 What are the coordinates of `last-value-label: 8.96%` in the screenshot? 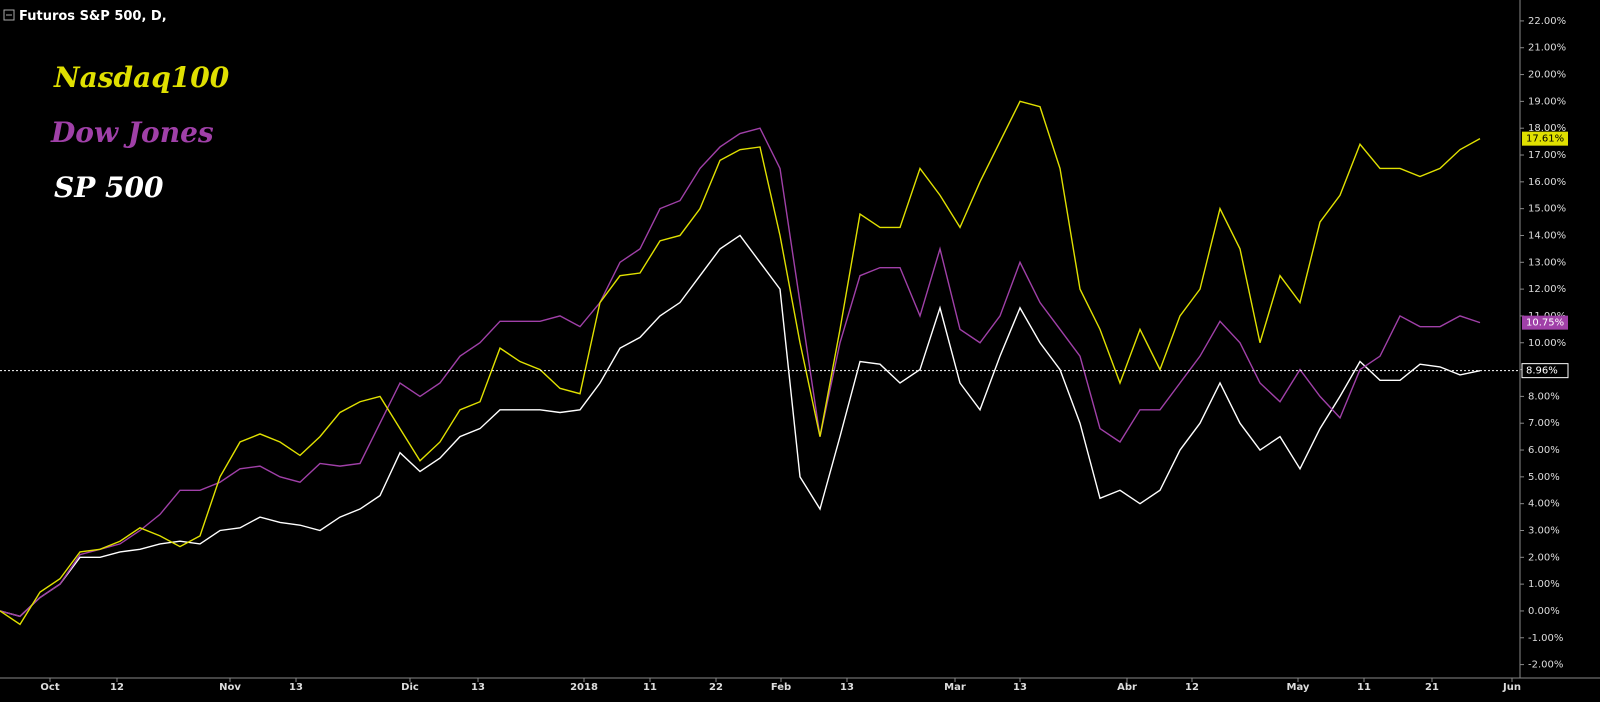 It's located at (1542, 371).